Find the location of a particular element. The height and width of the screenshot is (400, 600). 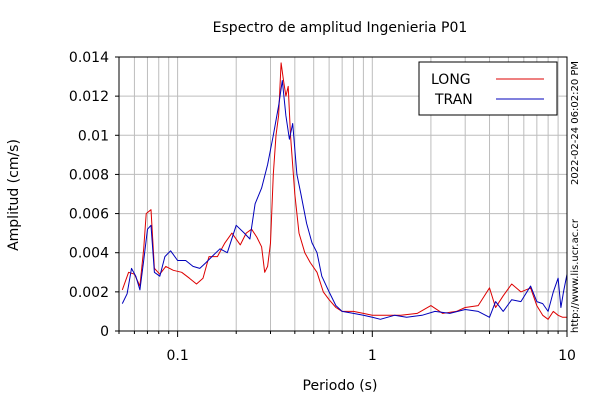

x-tick-label: 10 is located at coordinates (567, 356).